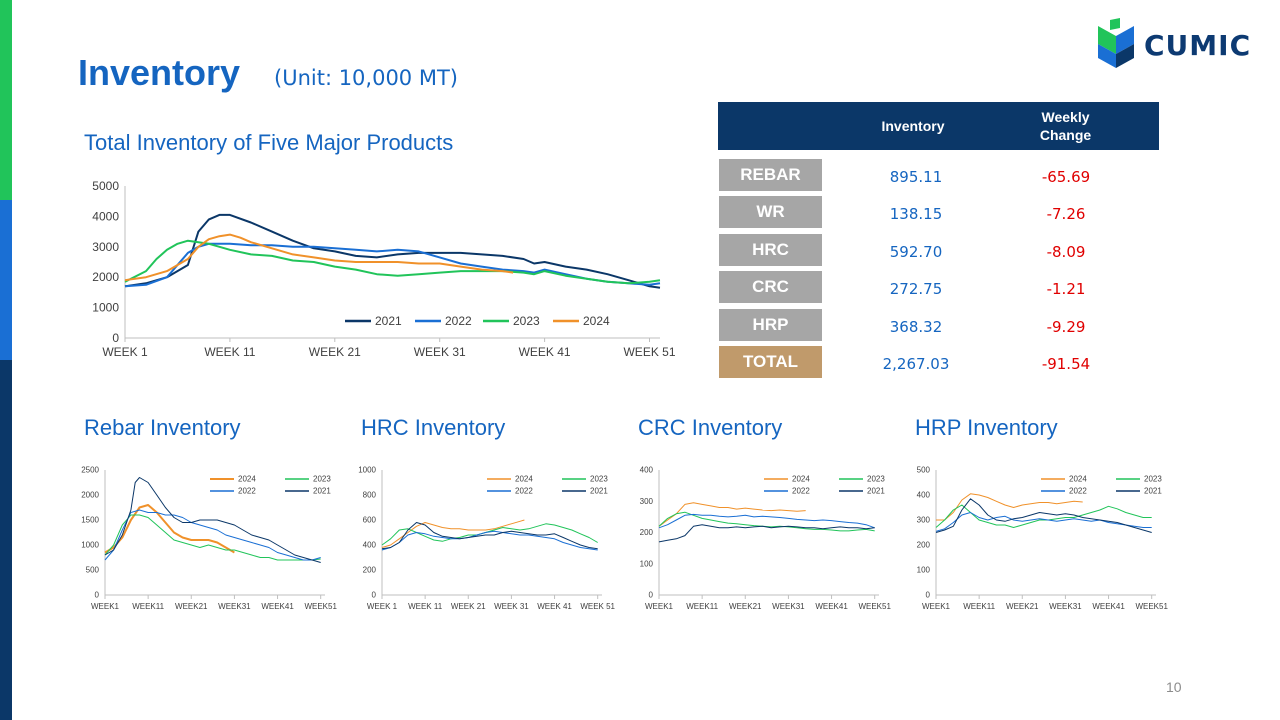 The height and width of the screenshot is (720, 1280). What do you see at coordinates (433, 427) in the screenshot?
I see `hrc-chart-title: HRC Inventory` at bounding box center [433, 427].